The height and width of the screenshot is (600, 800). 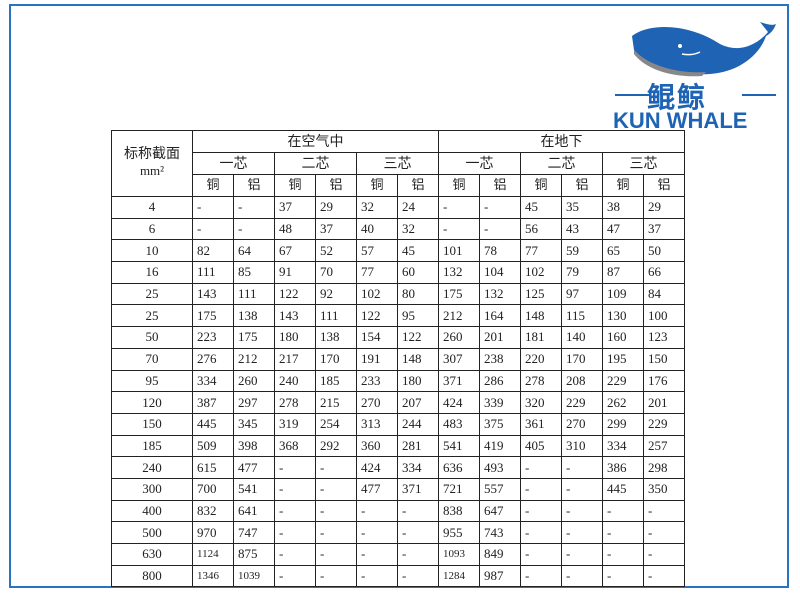 I want to click on ampacity-cell: 262, so click(x=623, y=402).